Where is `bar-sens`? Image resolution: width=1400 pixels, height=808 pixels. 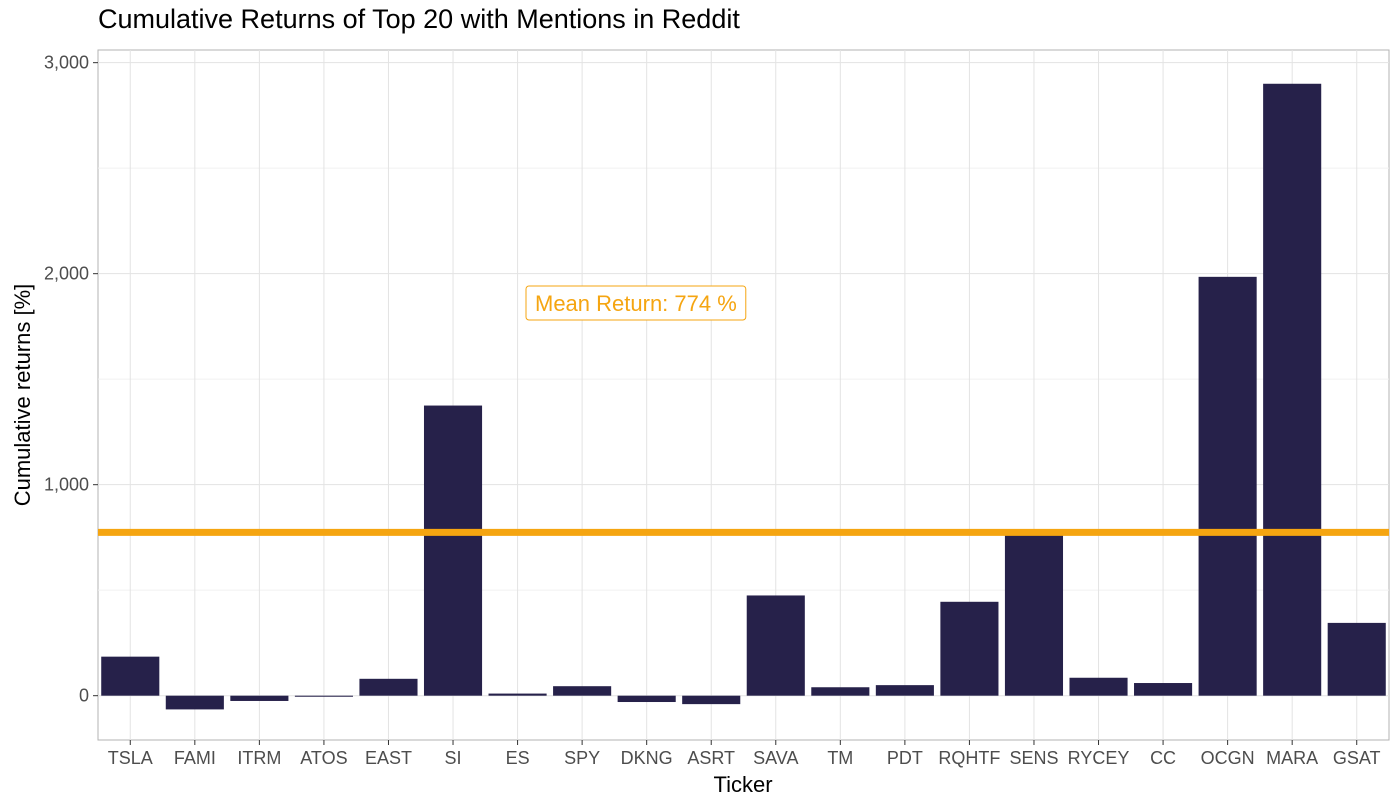
bar-sens is located at coordinates (1034, 615).